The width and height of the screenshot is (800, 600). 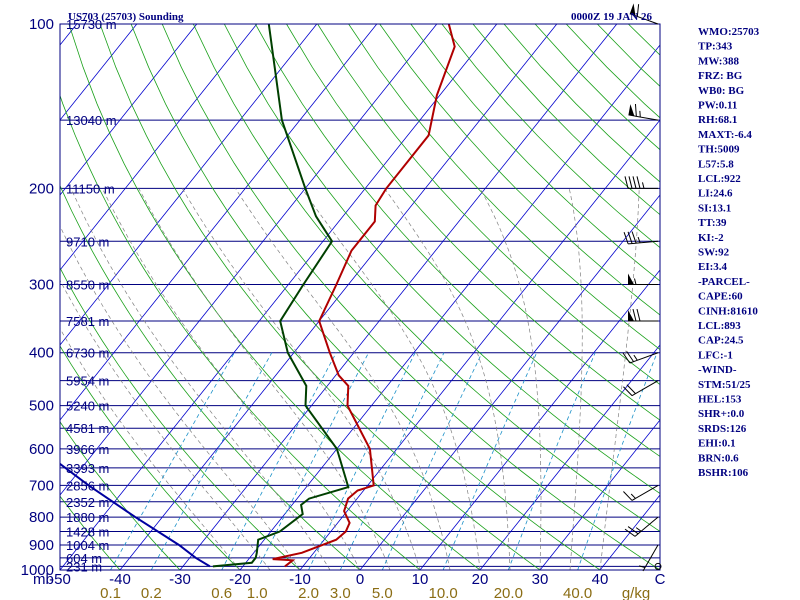 What do you see at coordinates (717, 120) in the screenshot?
I see `index-line: RH:68.1` at bounding box center [717, 120].